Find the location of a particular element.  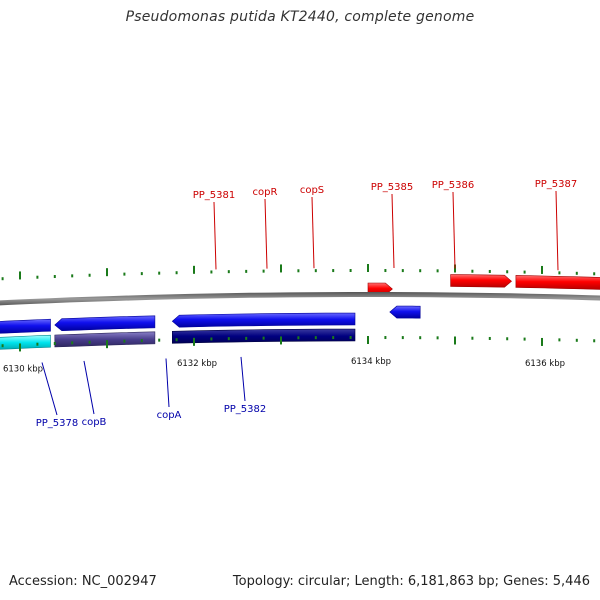

gene-label: PP_5378 is located at coordinates (57, 423).